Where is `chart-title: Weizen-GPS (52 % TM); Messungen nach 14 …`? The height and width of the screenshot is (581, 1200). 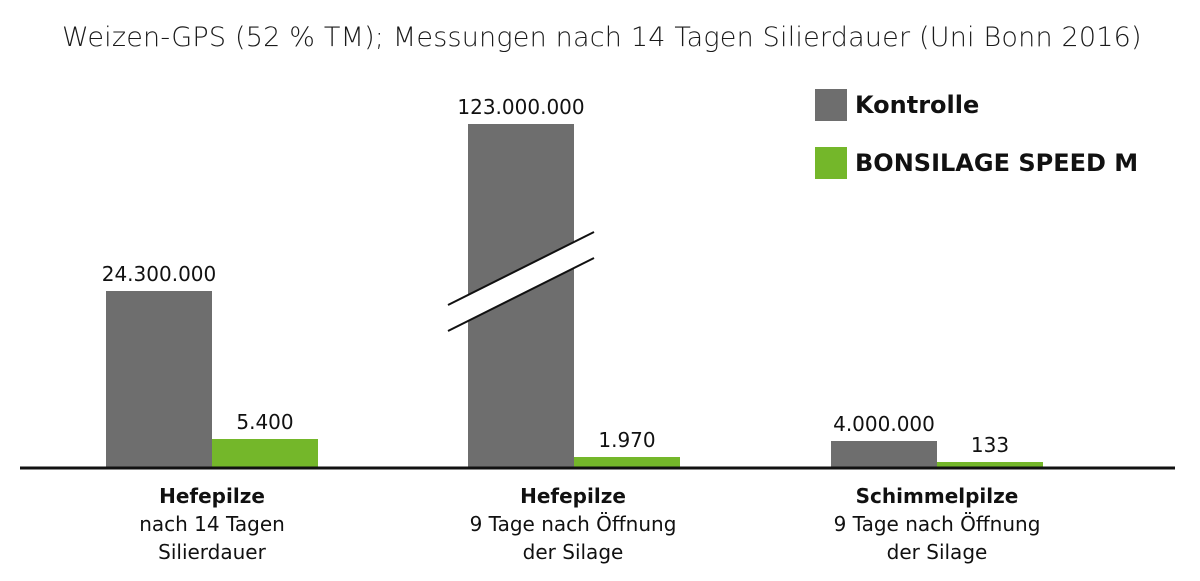
chart-title: Weizen-GPS (52 % TM); Messungen nach 14 … is located at coordinates (602, 37).